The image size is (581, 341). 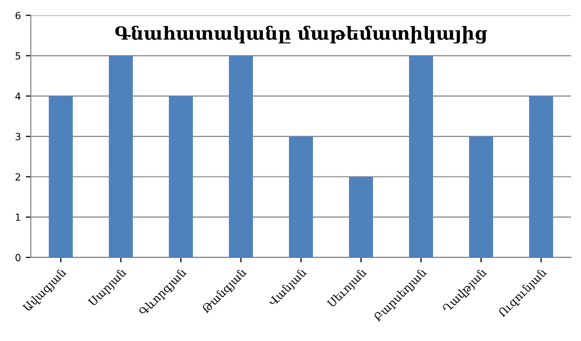 I want to click on y-tick-label: 5, so click(x=18, y=56).